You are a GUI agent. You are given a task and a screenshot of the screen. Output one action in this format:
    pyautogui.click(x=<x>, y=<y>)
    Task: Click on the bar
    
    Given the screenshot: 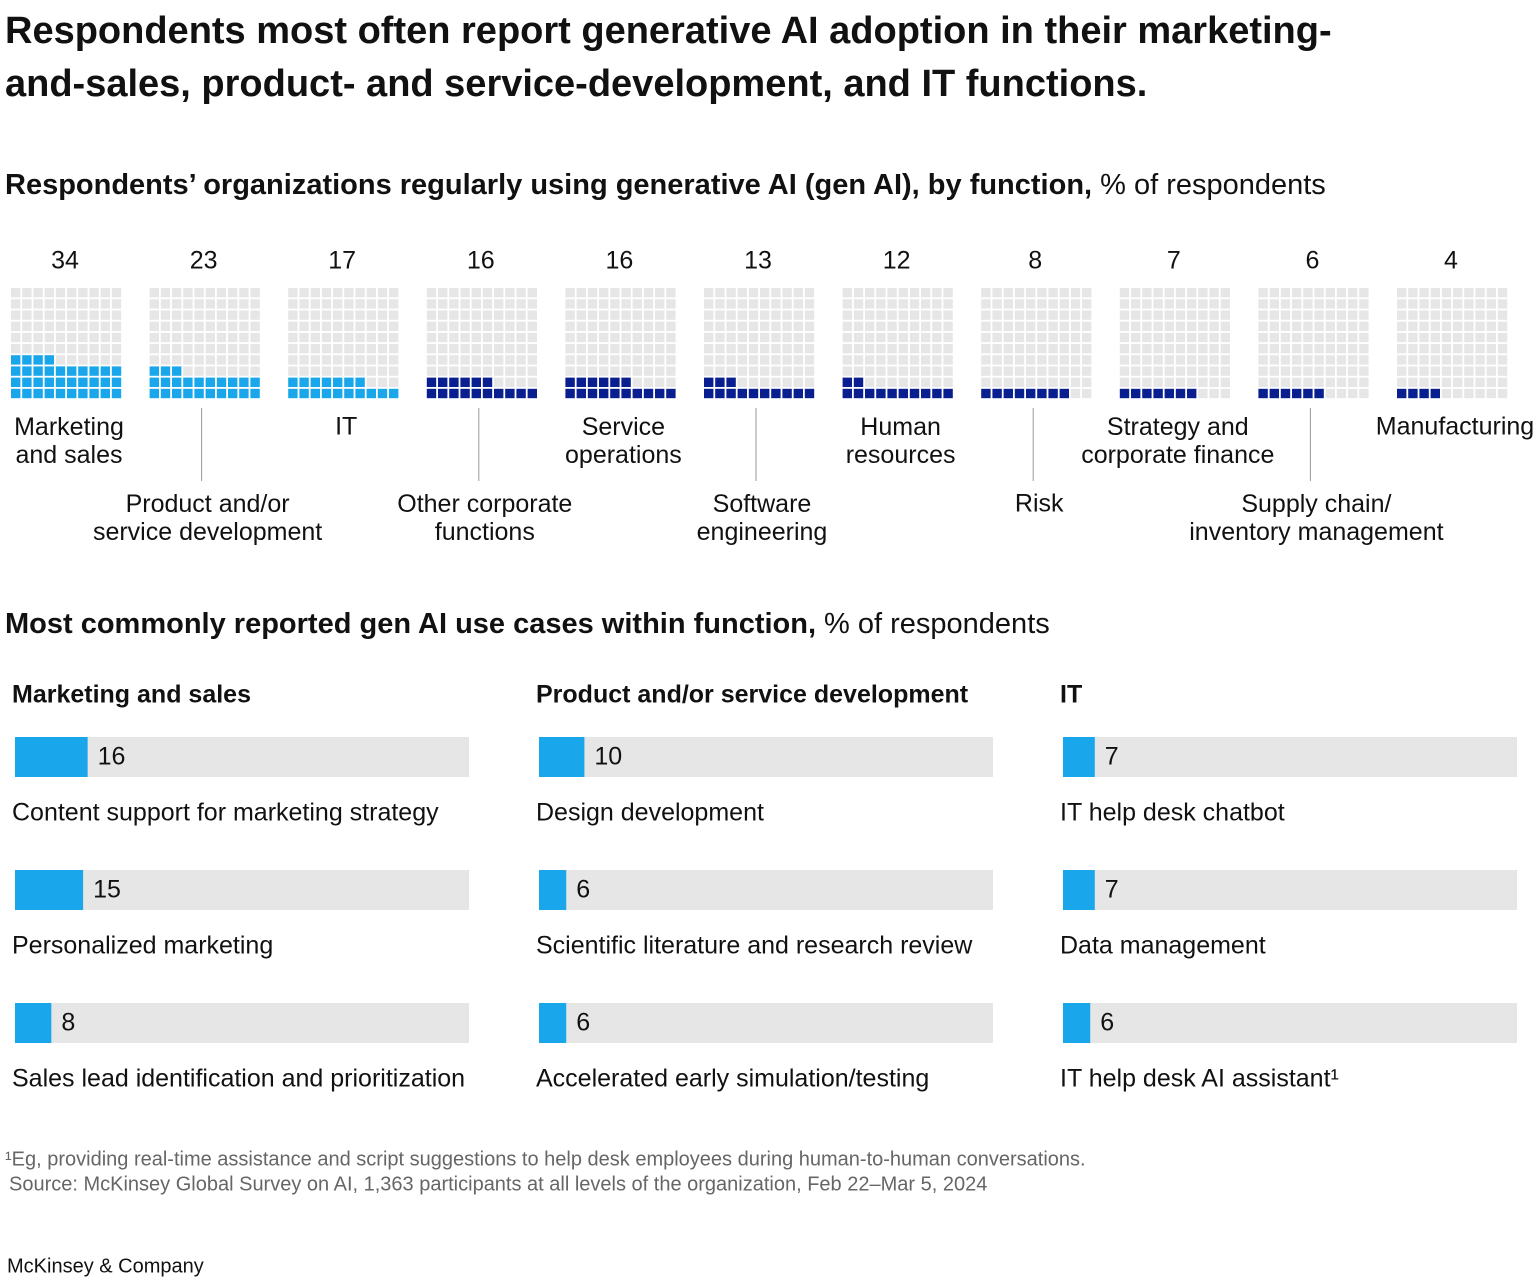 What is the action you would take?
    pyautogui.click(x=1077, y=1023)
    